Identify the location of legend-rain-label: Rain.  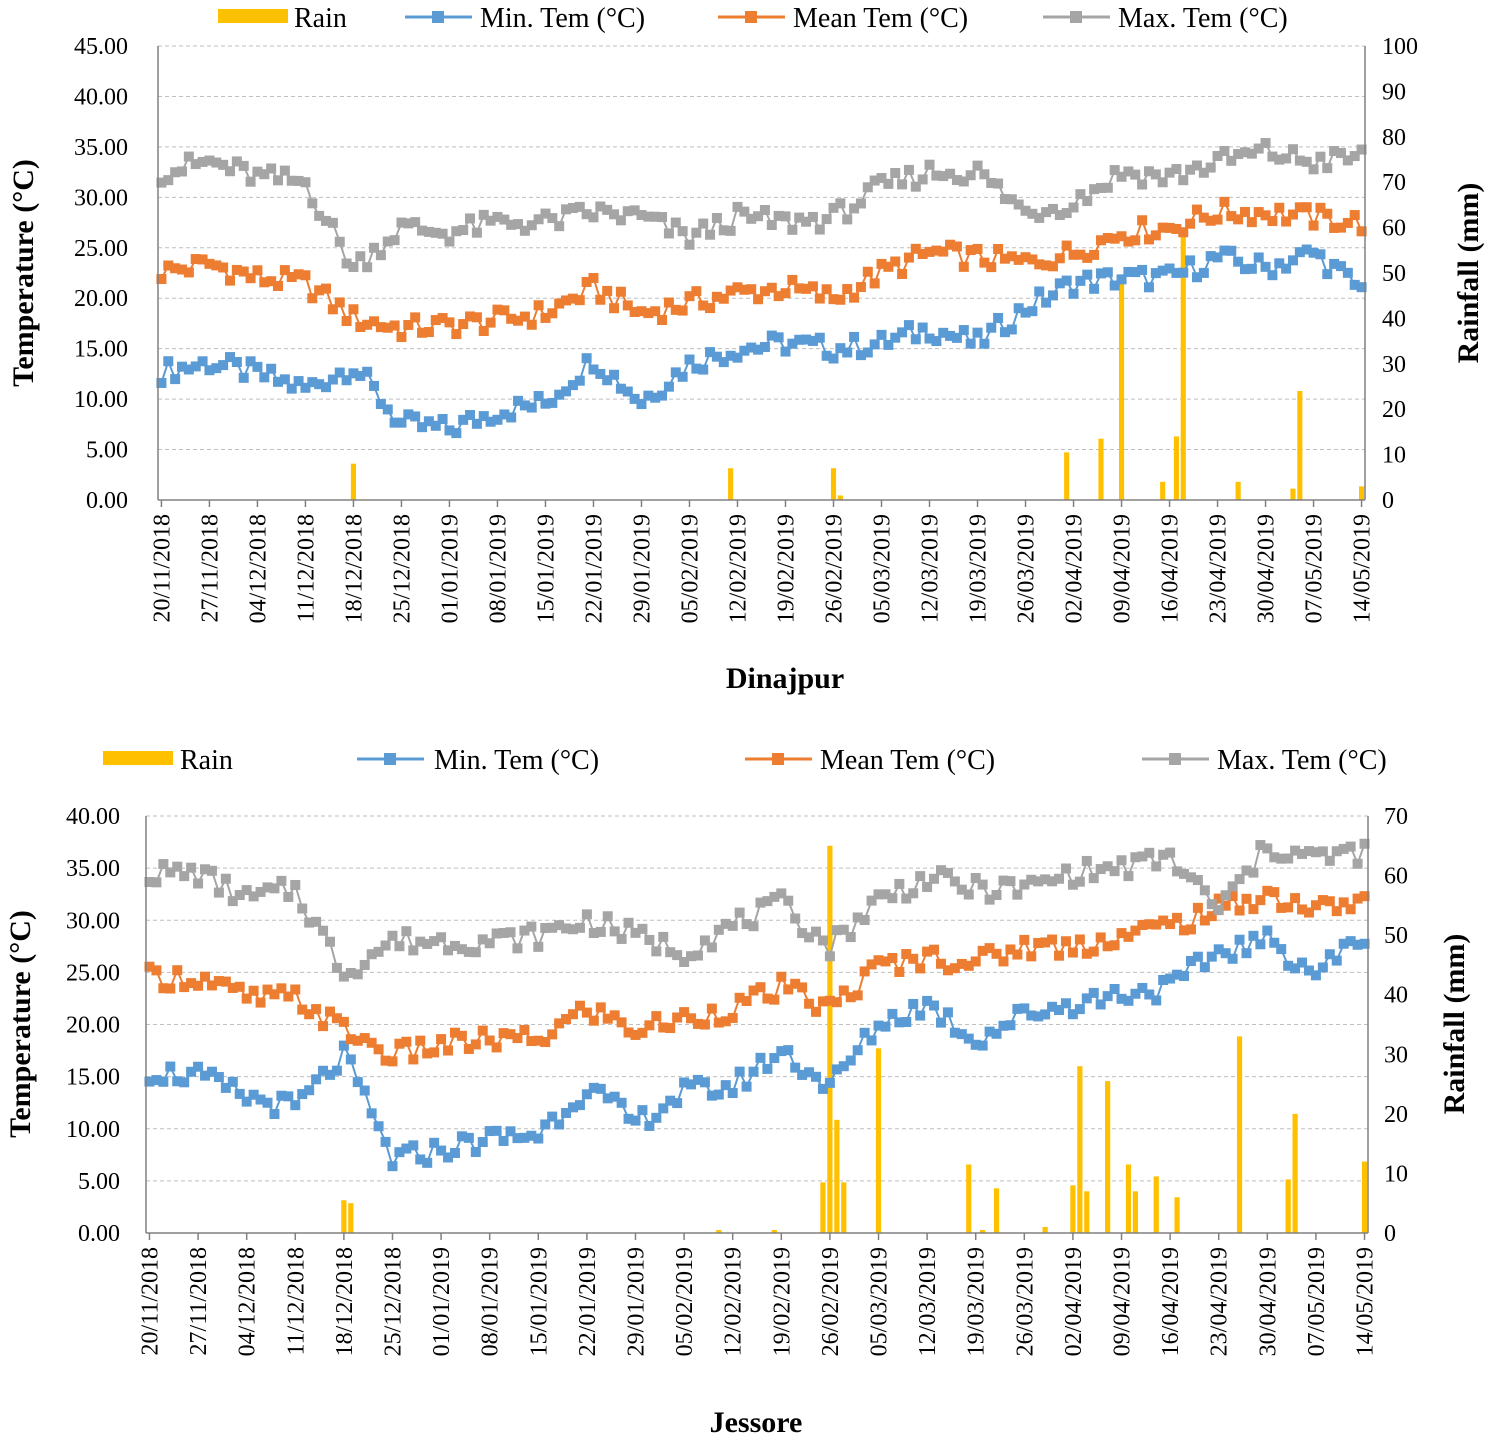
(206, 760).